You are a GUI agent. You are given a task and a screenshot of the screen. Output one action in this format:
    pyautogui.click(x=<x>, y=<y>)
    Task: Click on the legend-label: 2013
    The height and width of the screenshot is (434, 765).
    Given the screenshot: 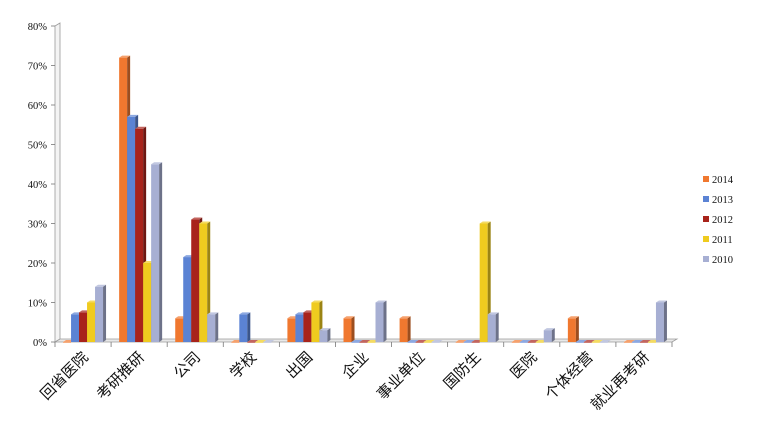 What is the action you would take?
    pyautogui.click(x=722, y=200)
    